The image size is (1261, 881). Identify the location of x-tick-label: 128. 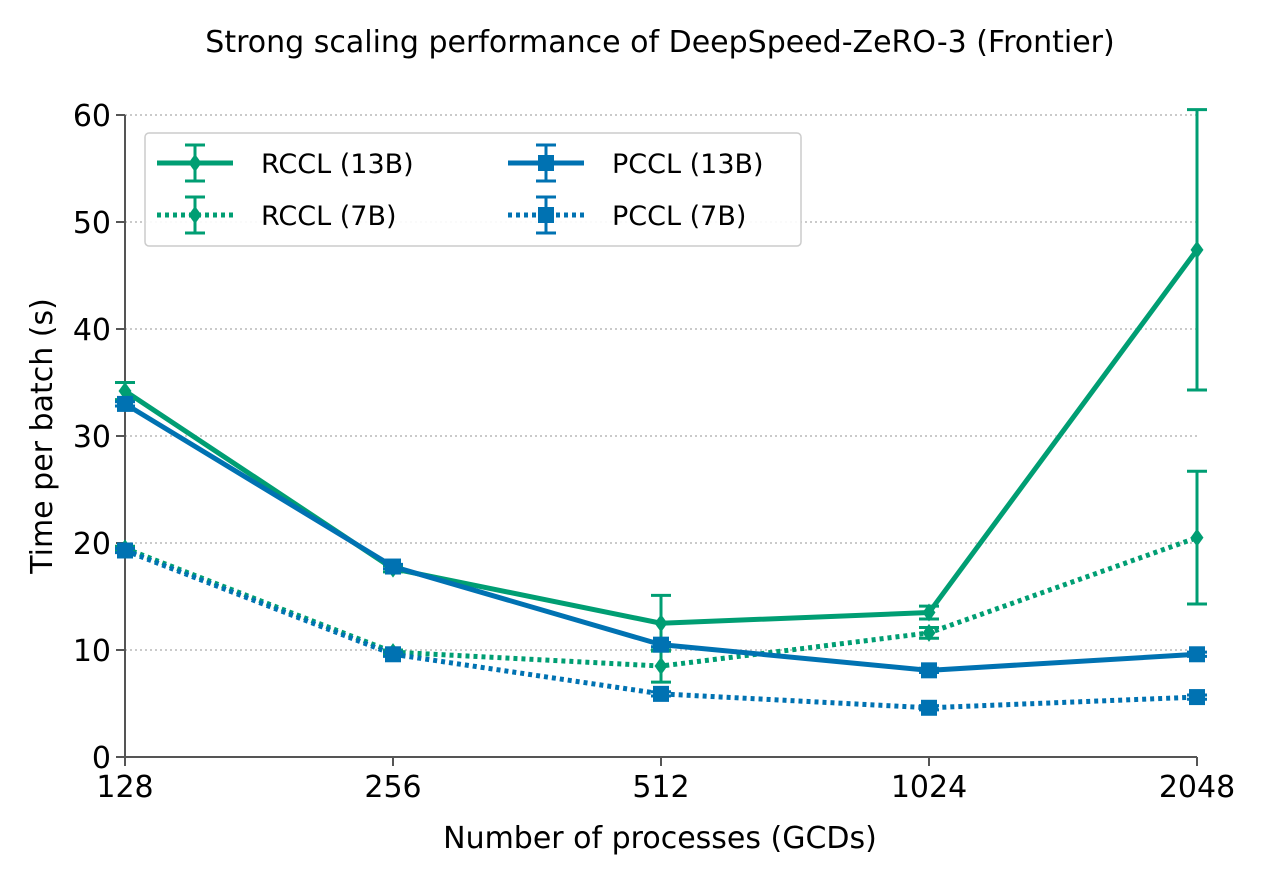
(124, 787).